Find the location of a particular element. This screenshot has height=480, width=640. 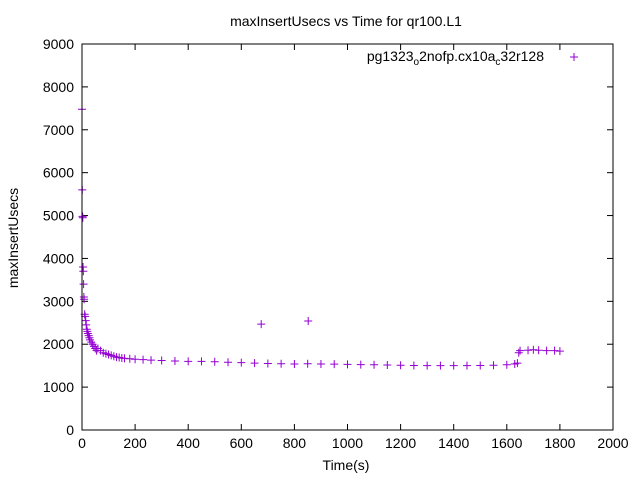

chart-title: maxInsertUsecs vs Time for qr100.L1 is located at coordinates (346, 21).